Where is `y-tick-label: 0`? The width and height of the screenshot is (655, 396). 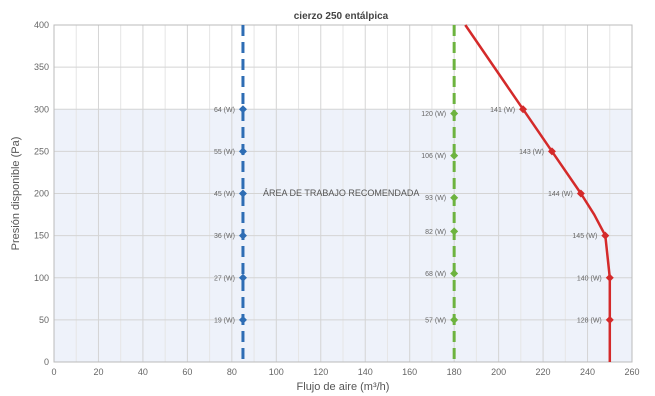
y-tick-label: 0 is located at coordinates (46, 362).